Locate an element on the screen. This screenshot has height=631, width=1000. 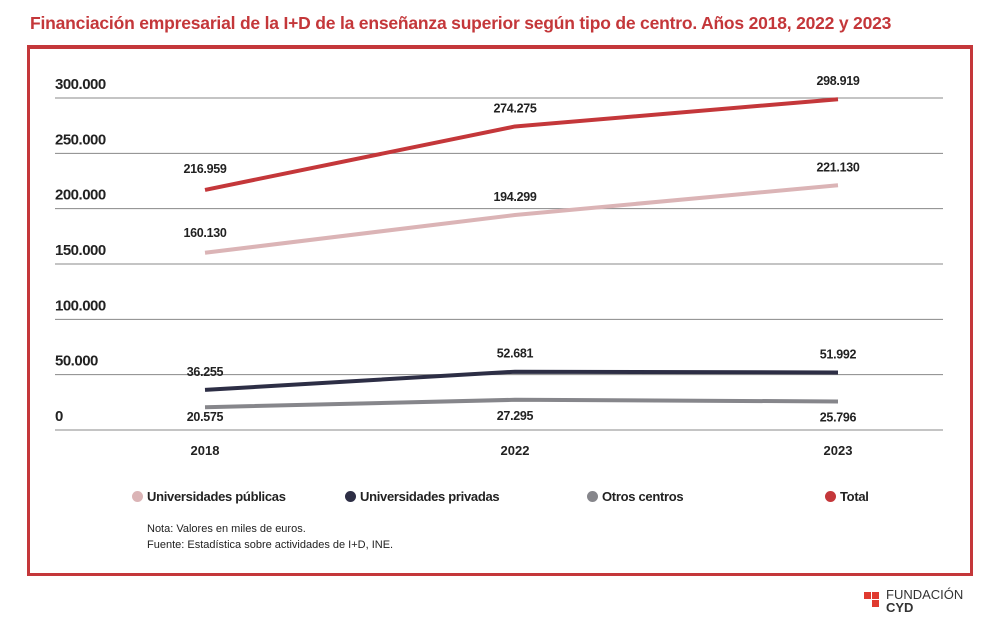
logo-squares-icon is located at coordinates (871, 599).